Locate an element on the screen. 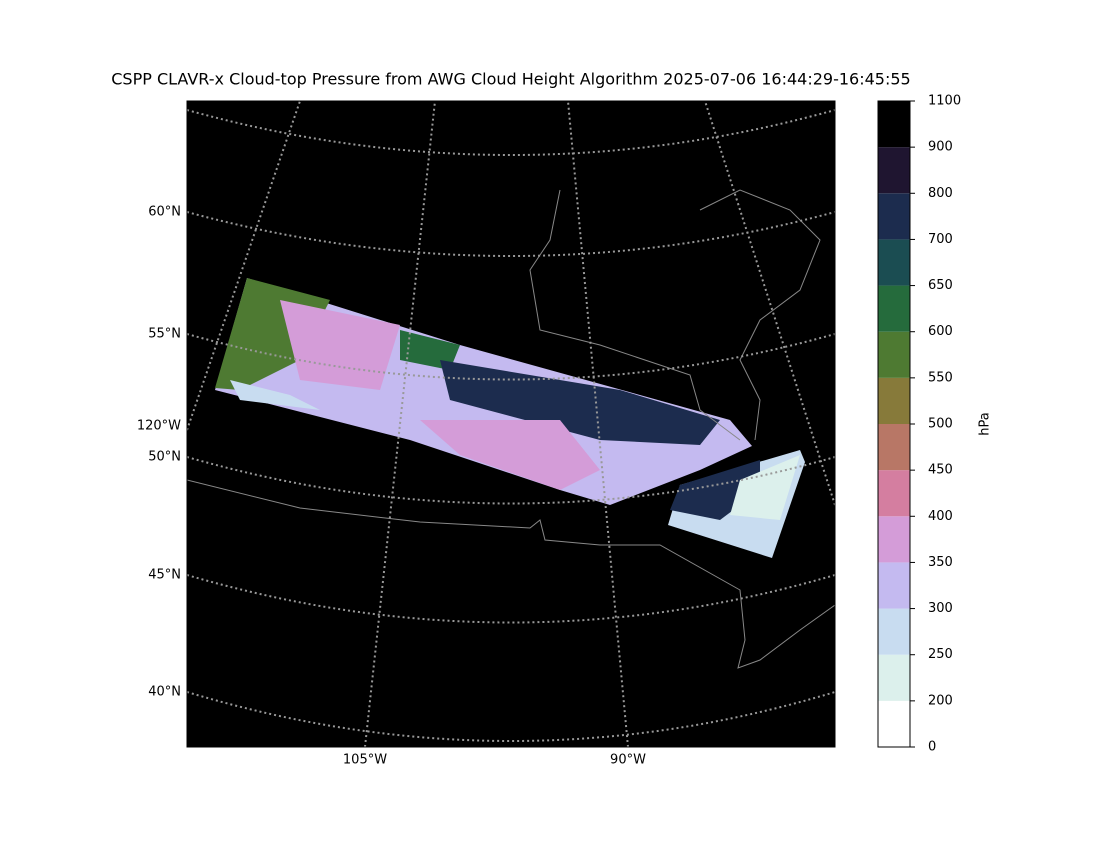  colorbar-tick-label: 600 is located at coordinates (940, 331).